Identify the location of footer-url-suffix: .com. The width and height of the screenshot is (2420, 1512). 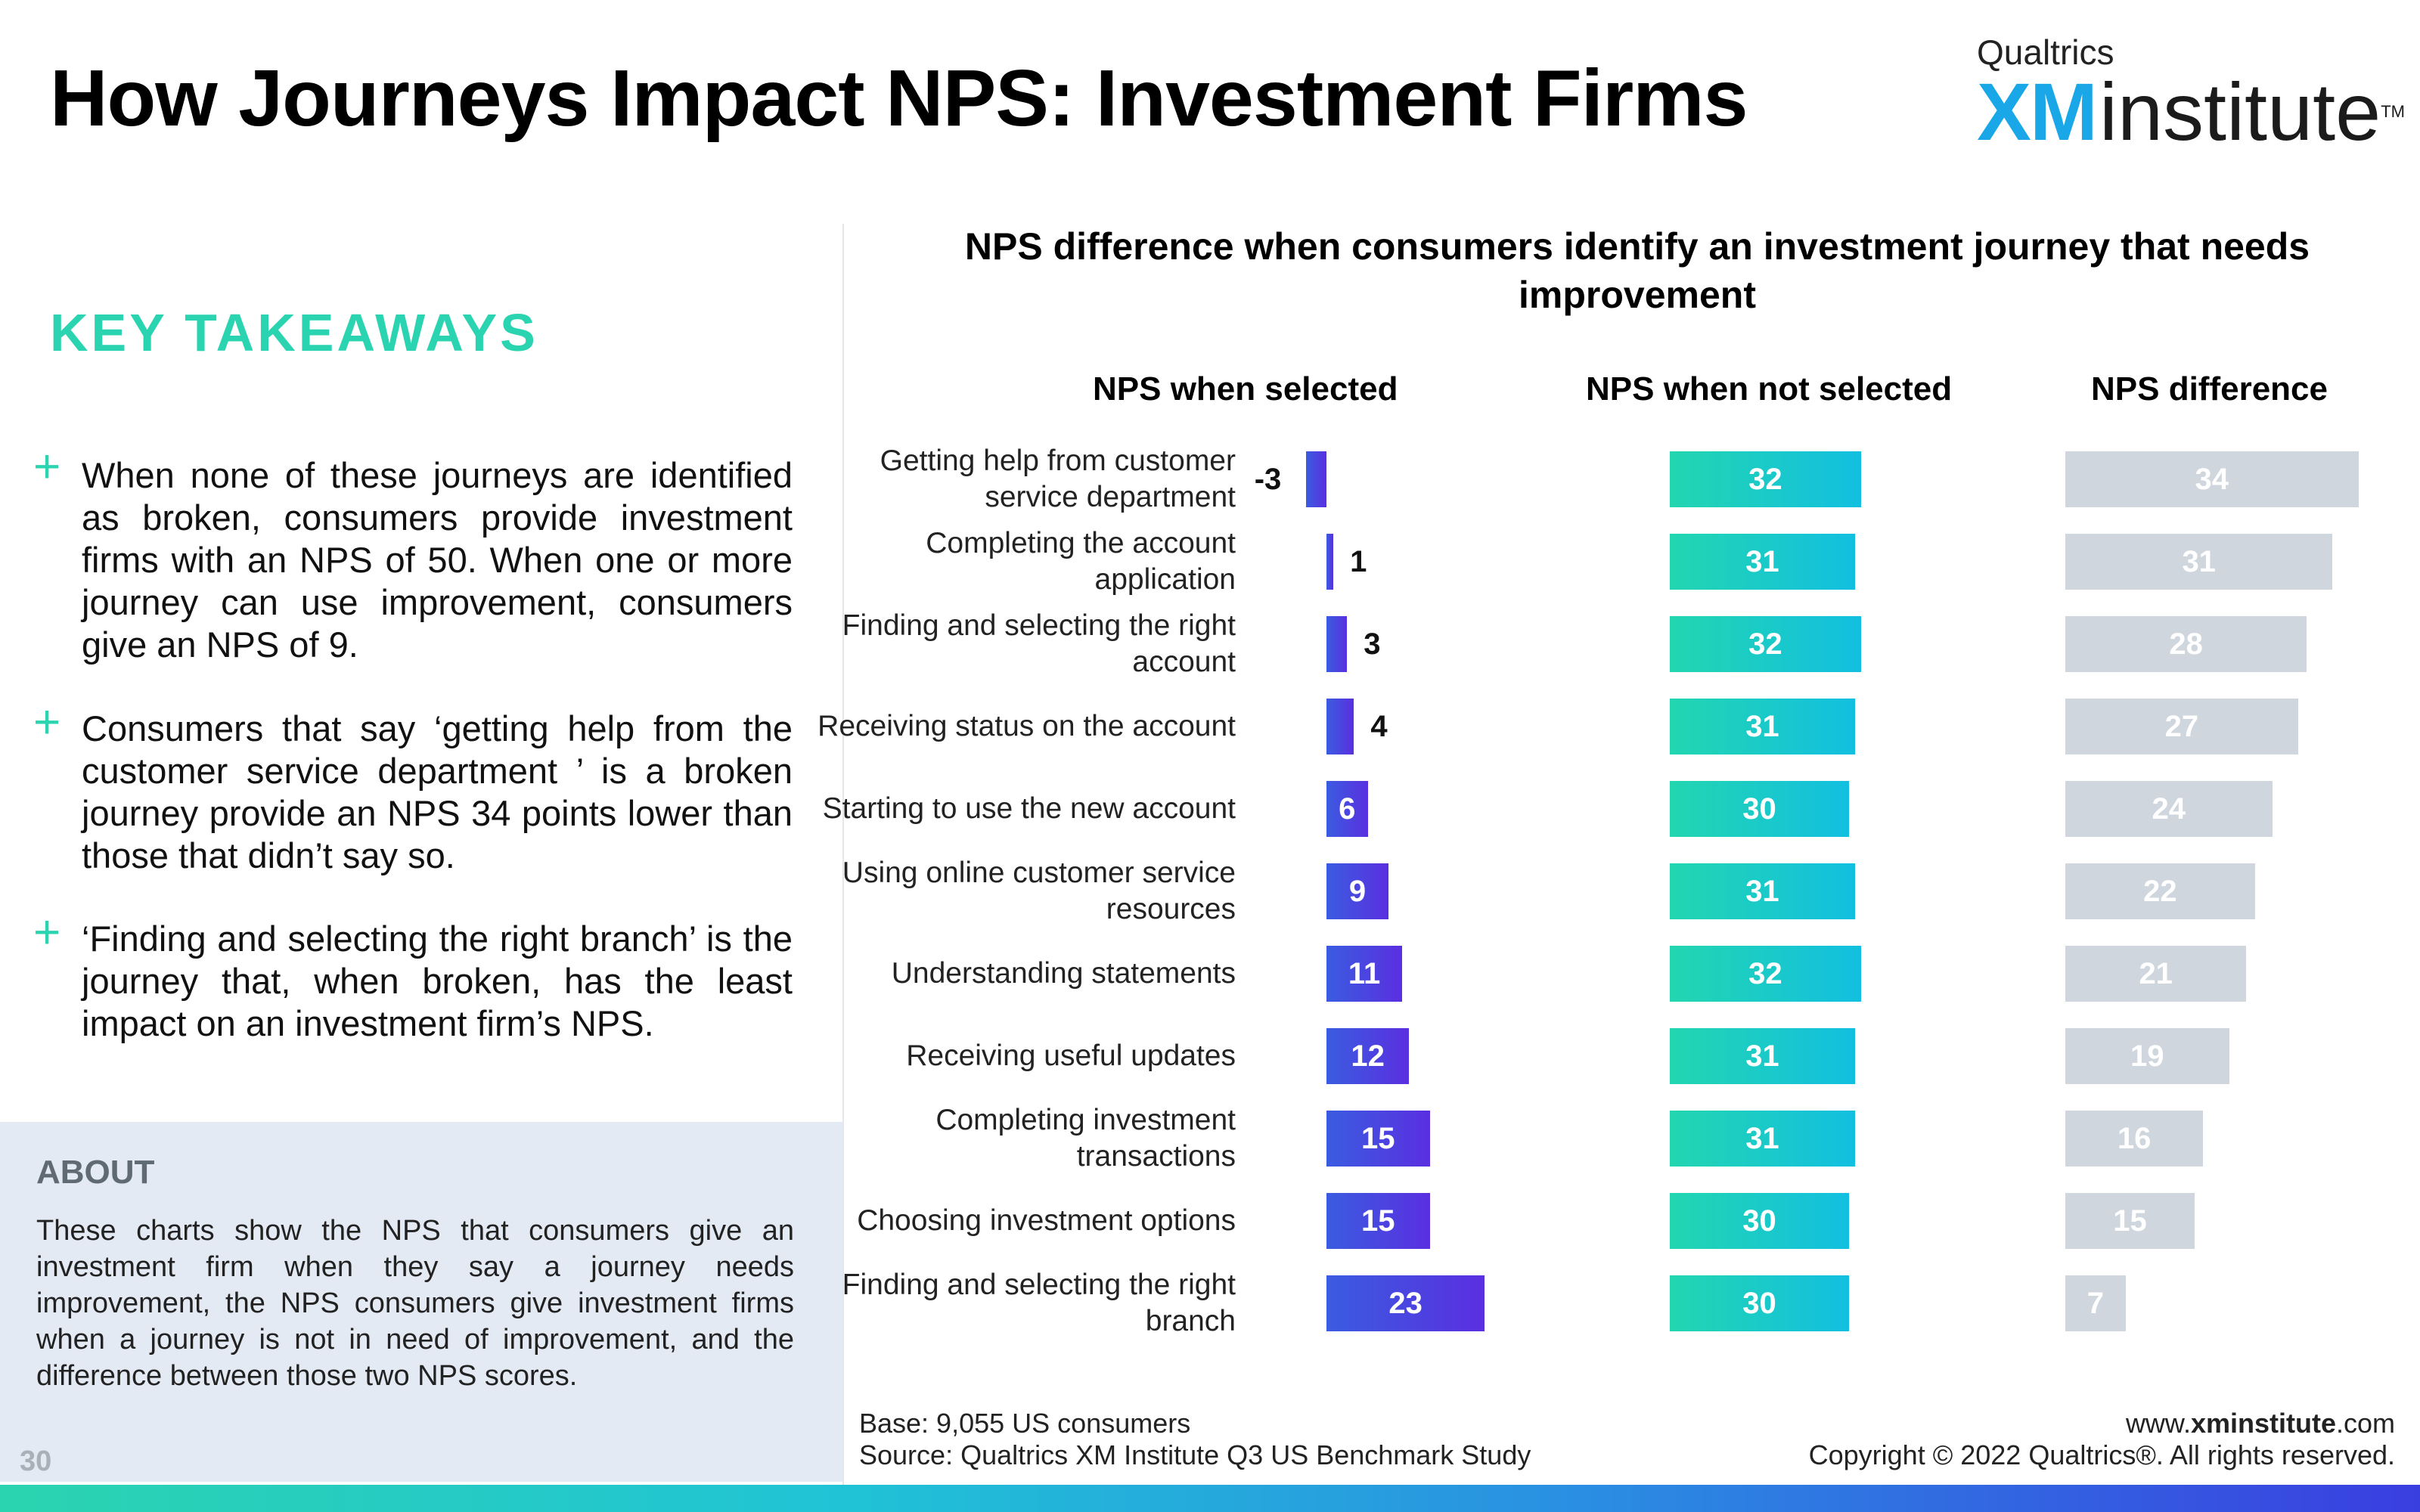
(2365, 1423).